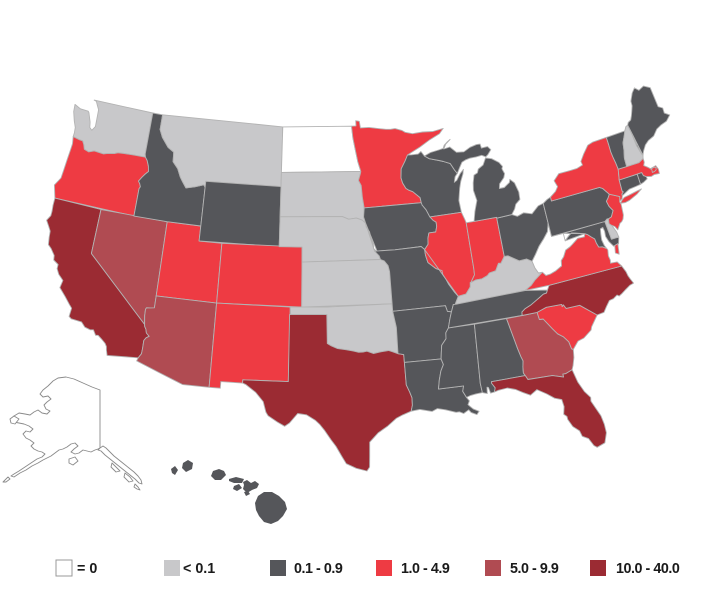 Image resolution: width=720 pixels, height=597 pixels. I want to click on svg-text: 1.0 - 4.9, so click(425, 569).